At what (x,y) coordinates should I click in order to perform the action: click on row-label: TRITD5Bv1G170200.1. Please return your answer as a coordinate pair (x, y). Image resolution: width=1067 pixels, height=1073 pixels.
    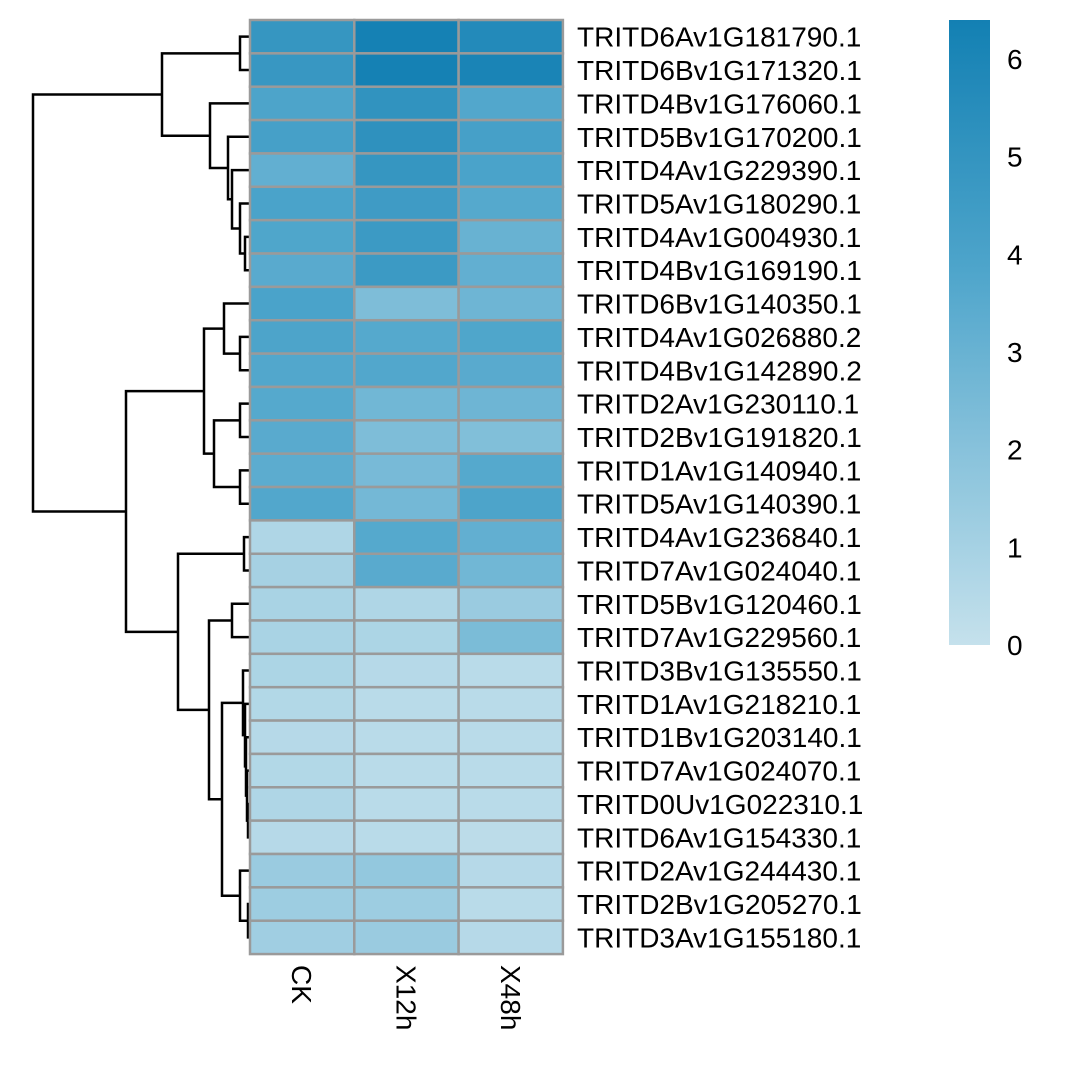
    Looking at the image, I should click on (719, 137).